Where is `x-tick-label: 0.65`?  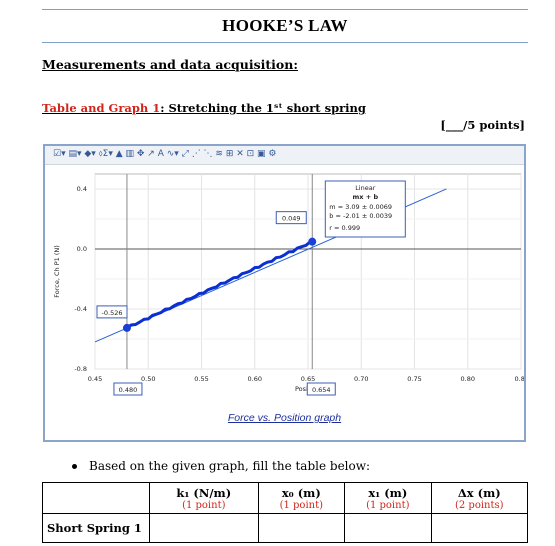 x-tick-label: 0.65 is located at coordinates (308, 379).